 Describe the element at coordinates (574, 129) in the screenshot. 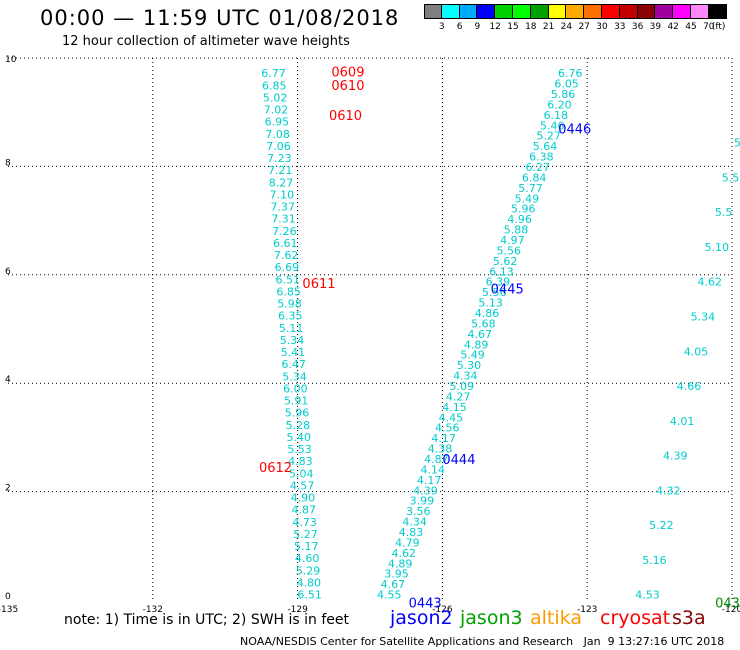

I see `pass-number-label: 0446` at that location.